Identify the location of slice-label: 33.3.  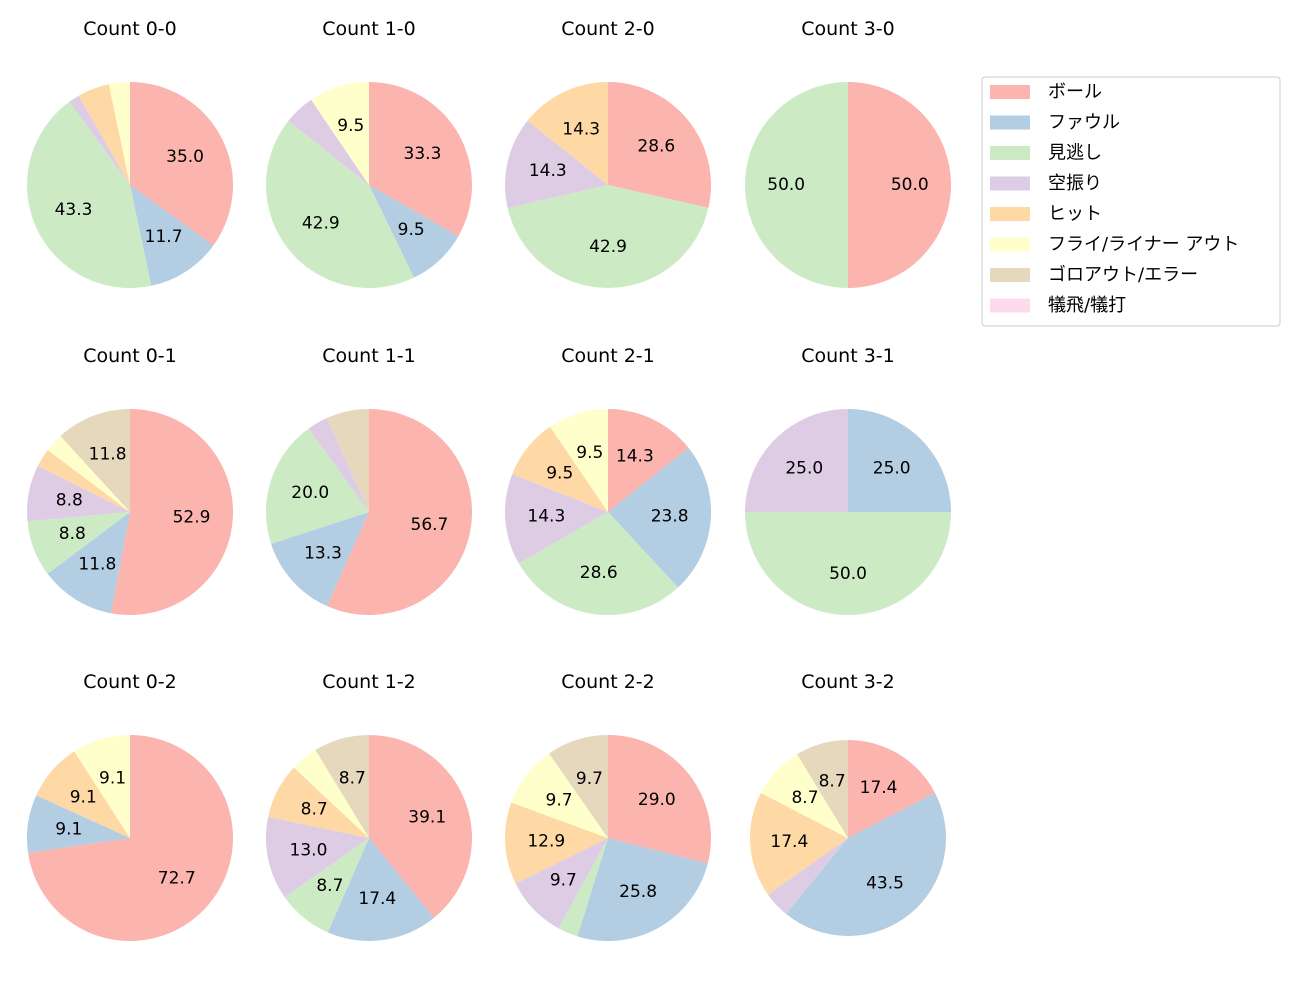
(423, 154).